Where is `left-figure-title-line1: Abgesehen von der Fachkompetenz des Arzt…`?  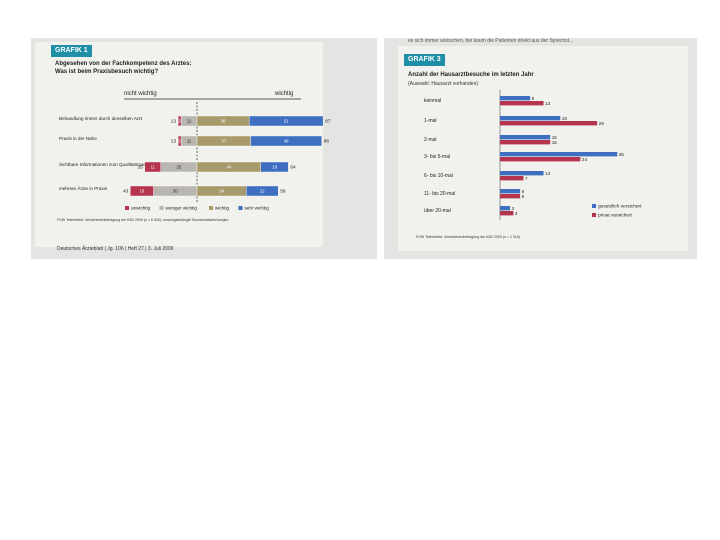 left-figure-title-line1: Abgesehen von der Fachkompetenz des Arzt… is located at coordinates (123, 64).